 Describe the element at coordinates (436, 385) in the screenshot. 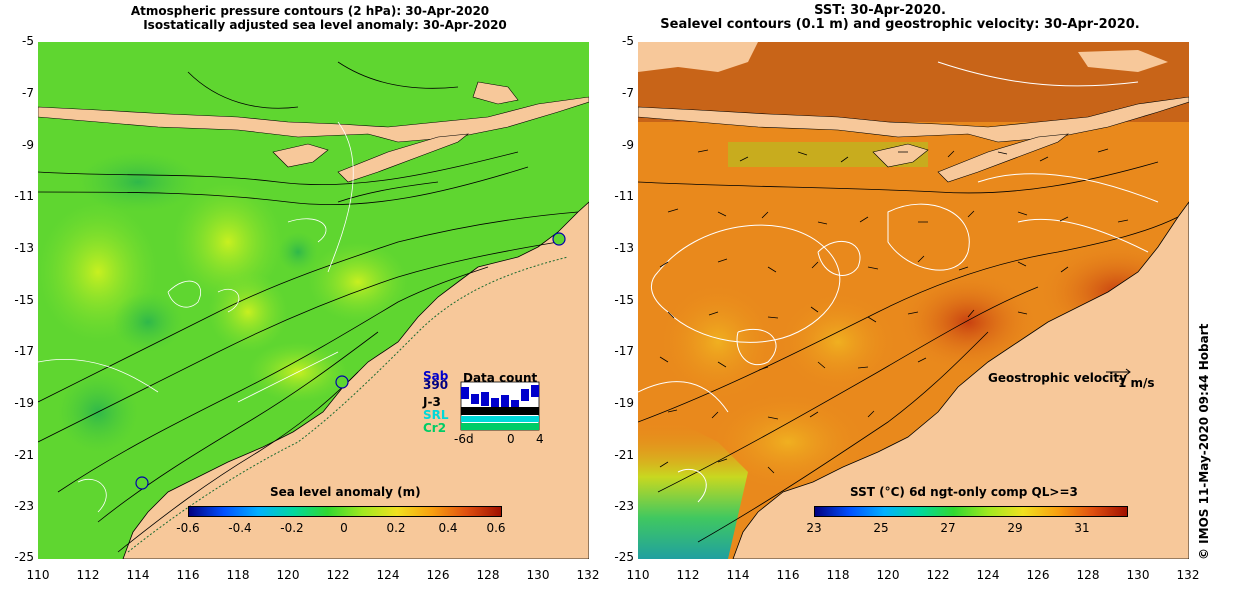

I see `satellite-label: 390` at that location.